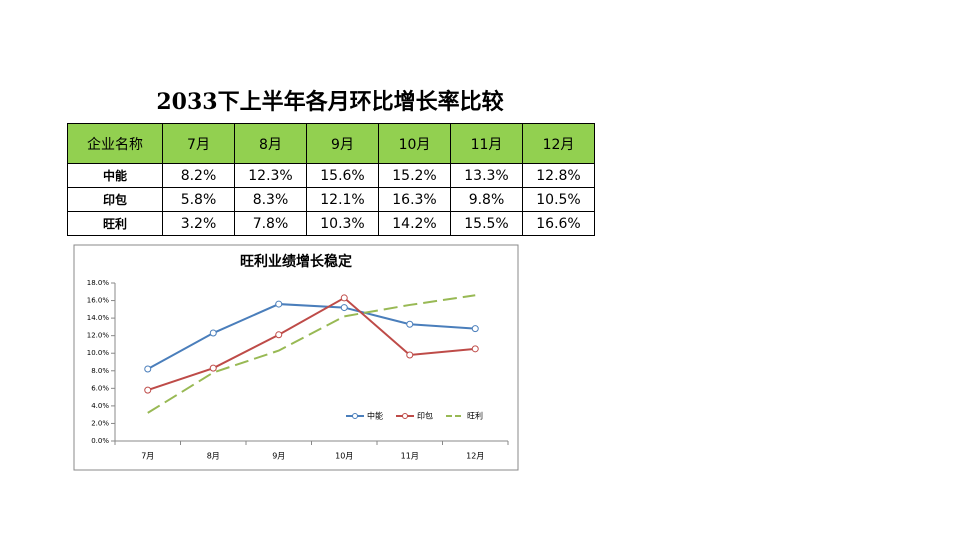  I want to click on table-cell: 15.2%, so click(414, 175).